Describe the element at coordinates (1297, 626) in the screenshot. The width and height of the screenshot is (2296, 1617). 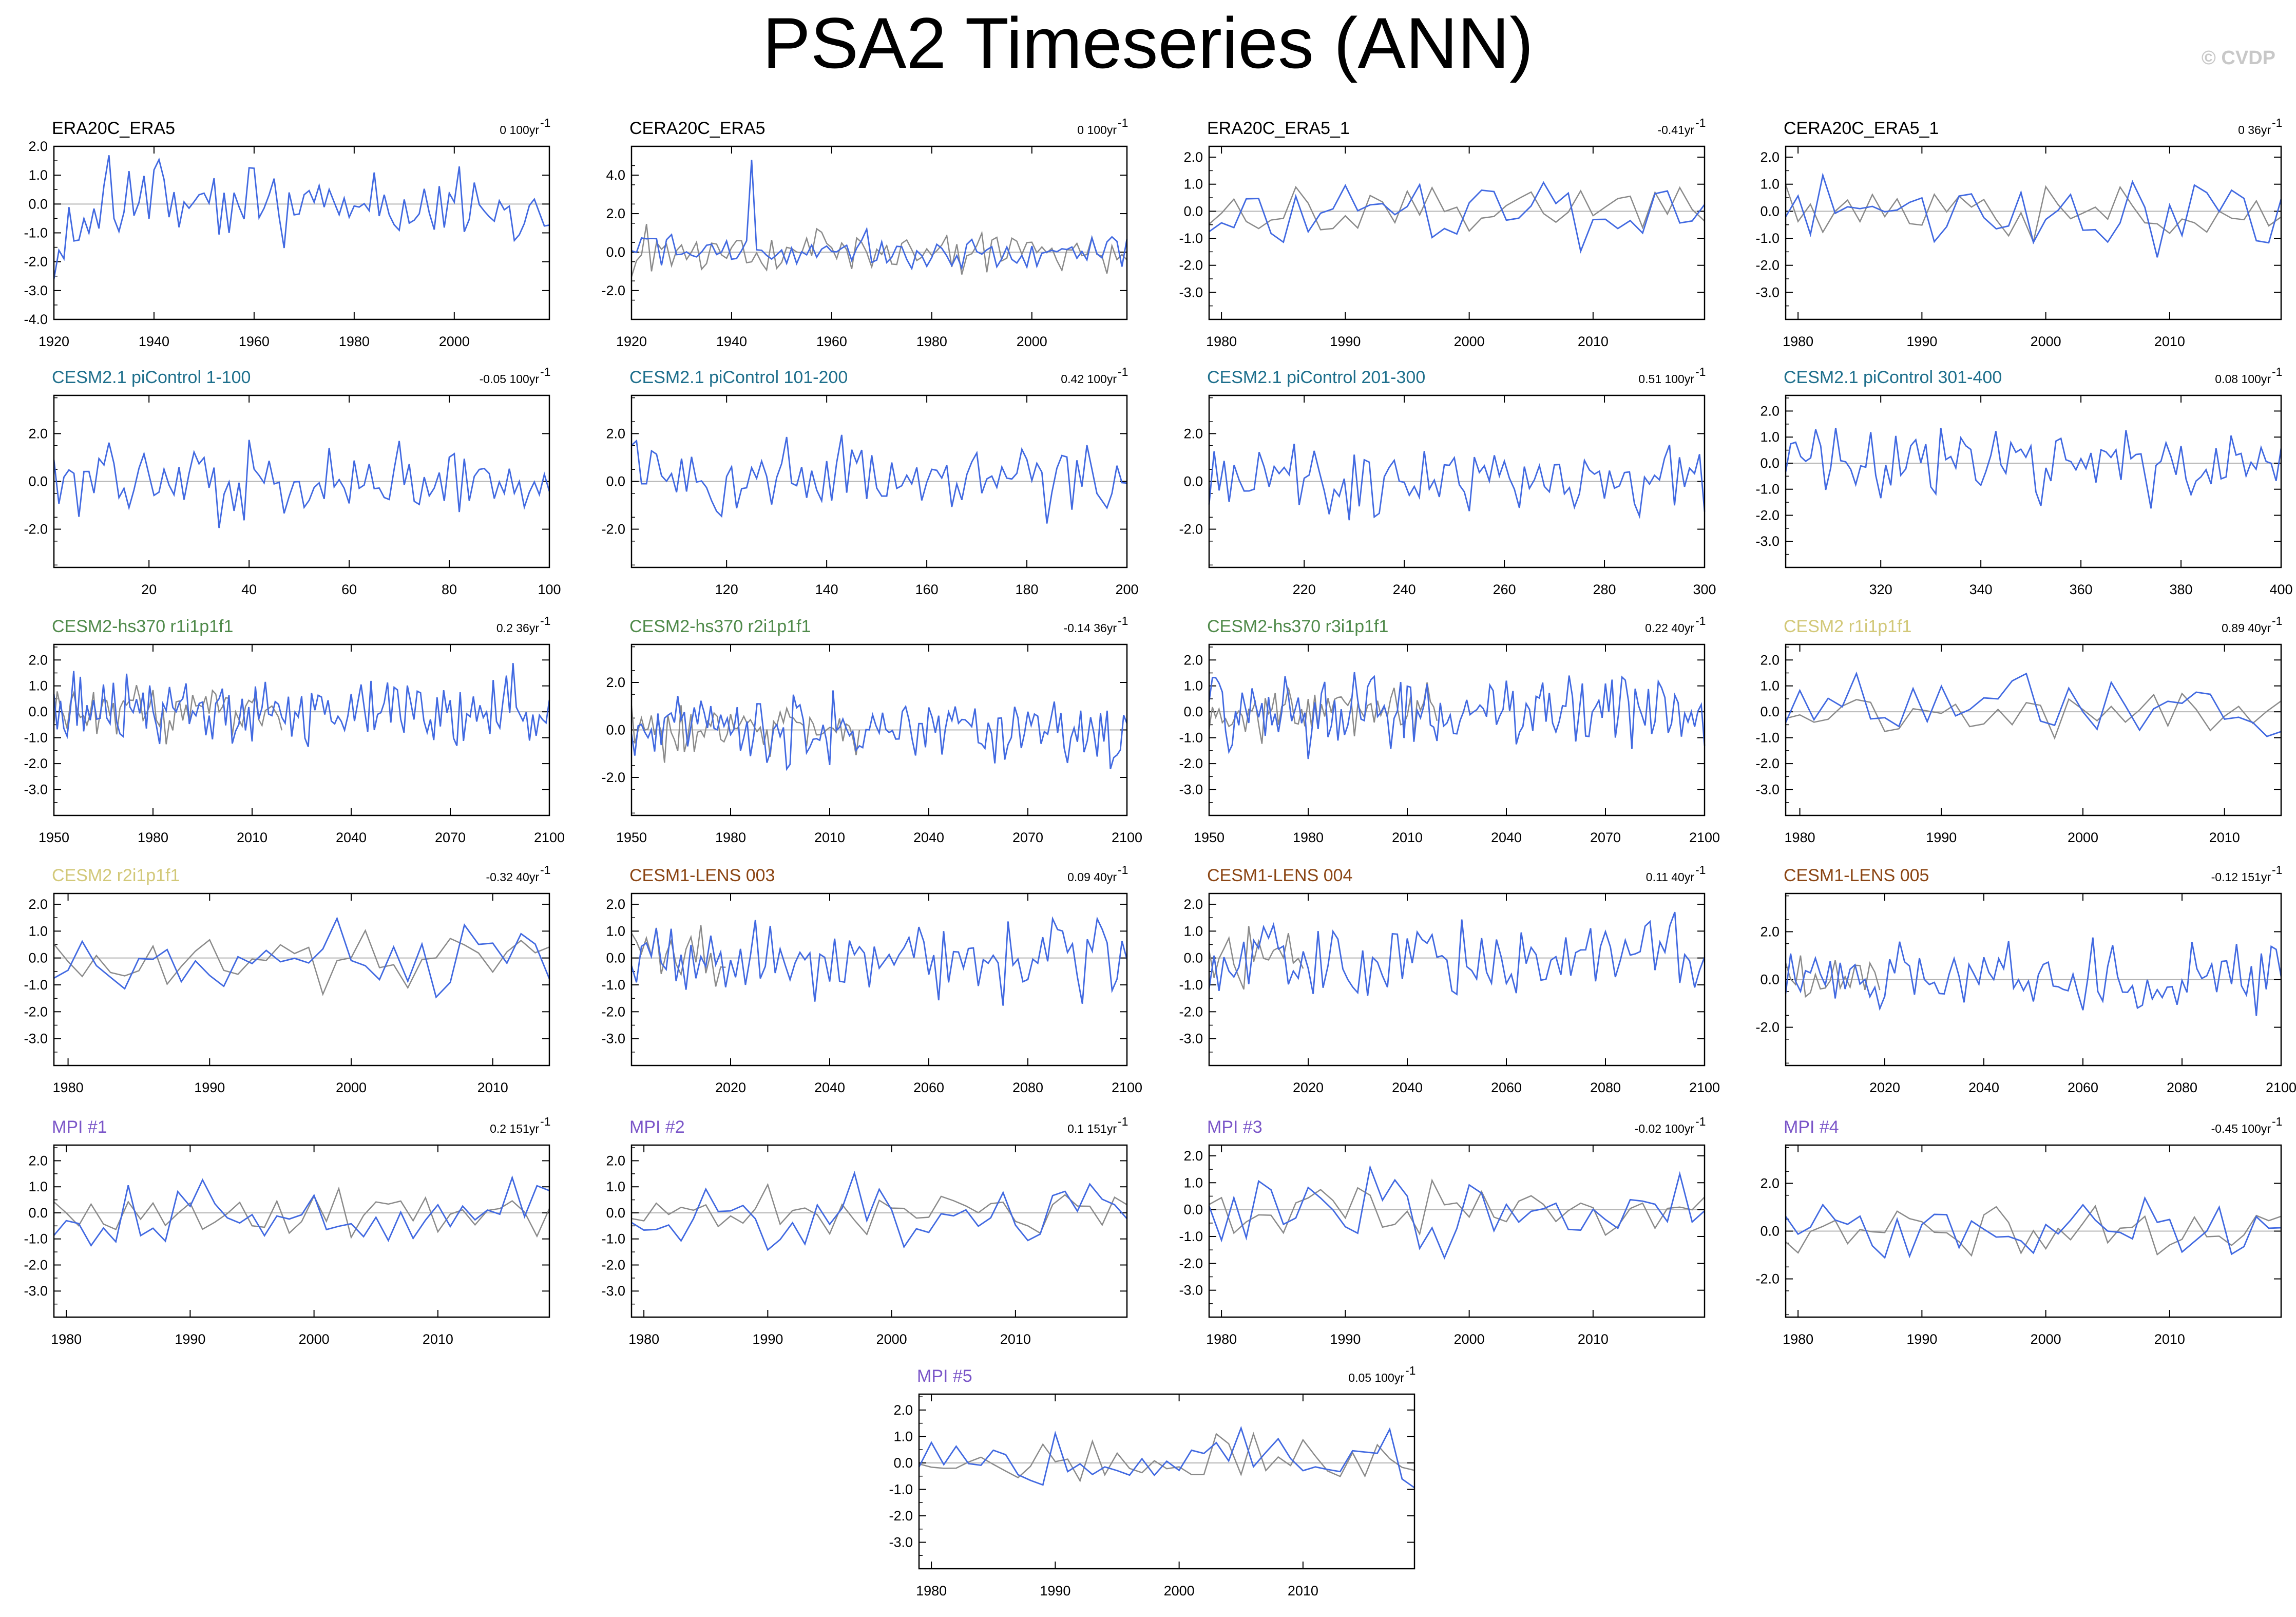
I see `panel-title: CESM2-hs370 r3i1p1f1` at that location.